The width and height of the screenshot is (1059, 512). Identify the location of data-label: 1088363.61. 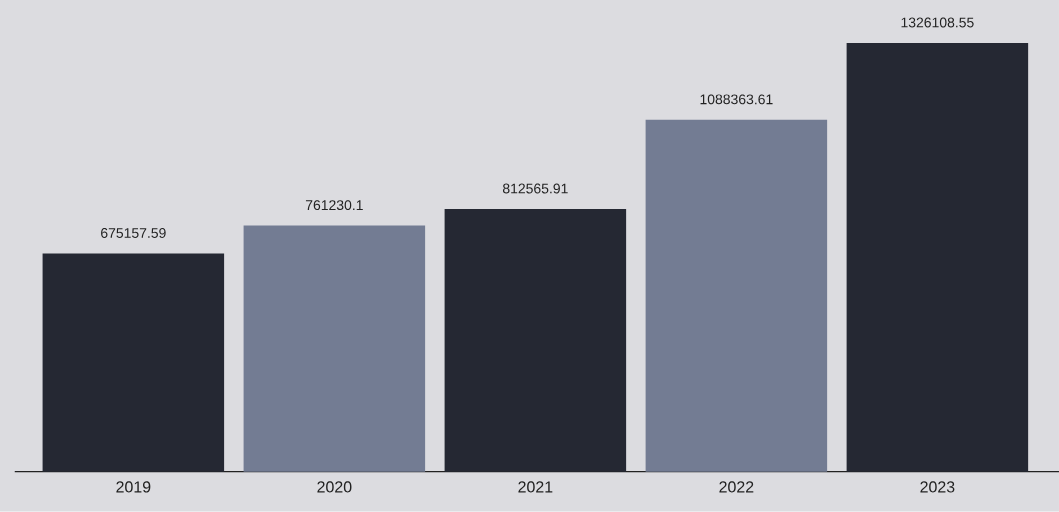
(736, 99).